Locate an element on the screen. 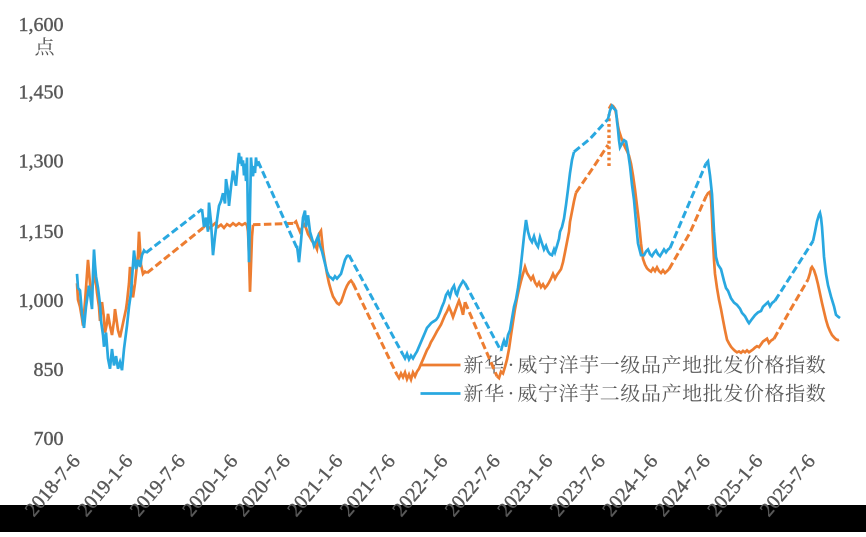 The image size is (866, 537). svg-text: 1,300 is located at coordinates (41, 161).